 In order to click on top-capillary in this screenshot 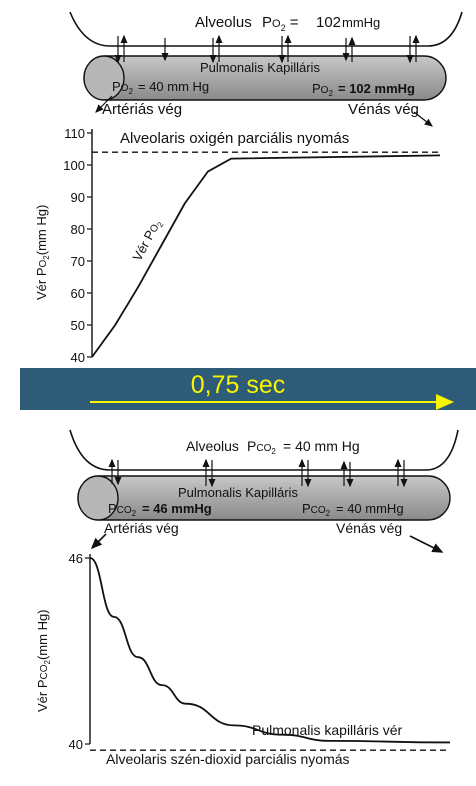, I will do `click(265, 78)`.